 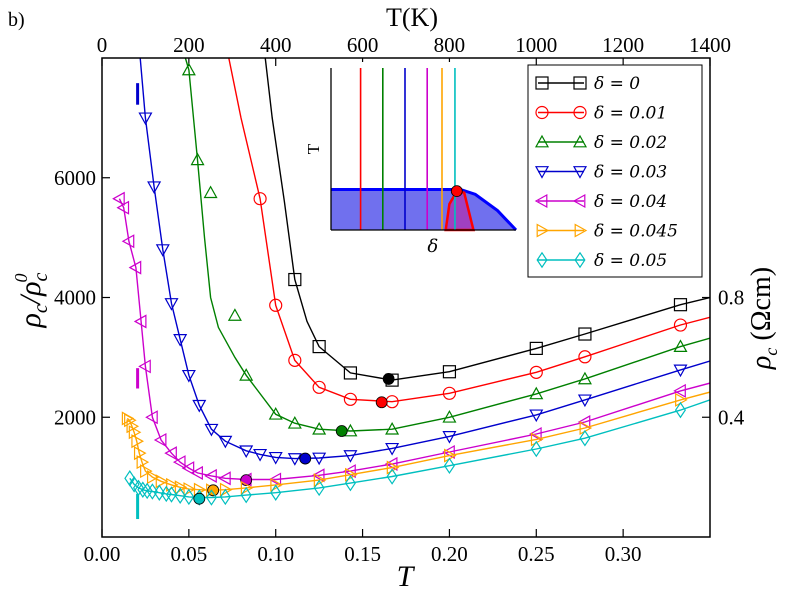 What do you see at coordinates (313, 148) in the screenshot?
I see `inset-y-label: T` at bounding box center [313, 148].